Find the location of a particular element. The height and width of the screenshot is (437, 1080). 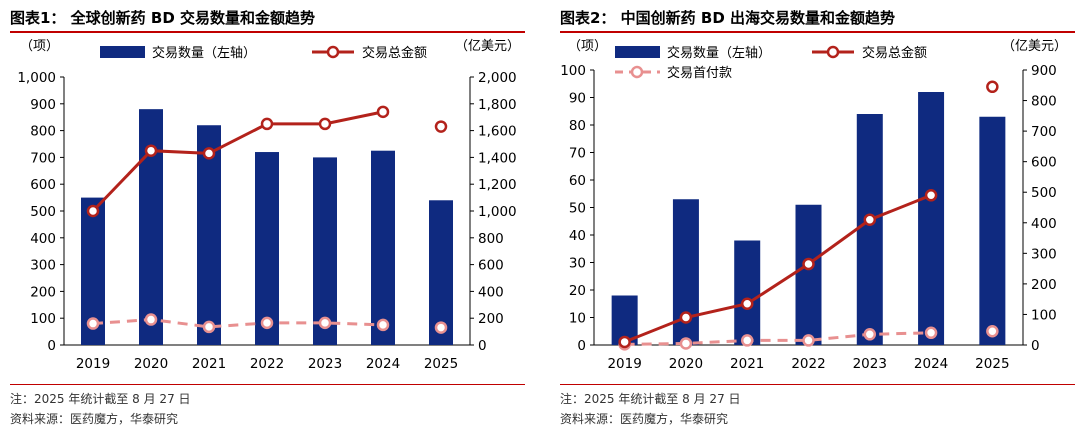

left-tick-label: 40 is located at coordinates (577, 236).